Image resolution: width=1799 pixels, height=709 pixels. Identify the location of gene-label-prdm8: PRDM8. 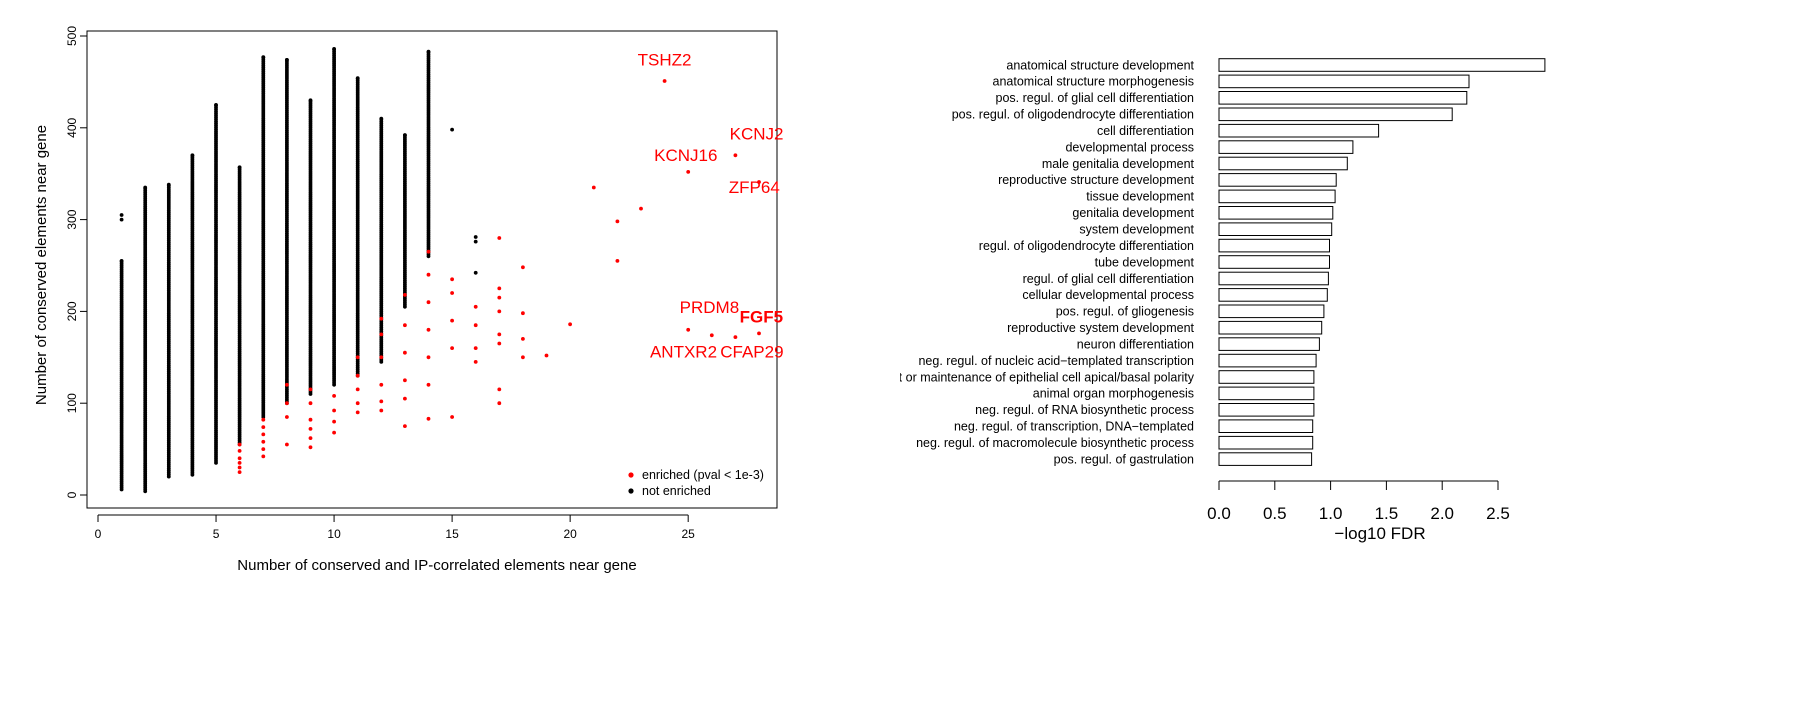
(710, 307).